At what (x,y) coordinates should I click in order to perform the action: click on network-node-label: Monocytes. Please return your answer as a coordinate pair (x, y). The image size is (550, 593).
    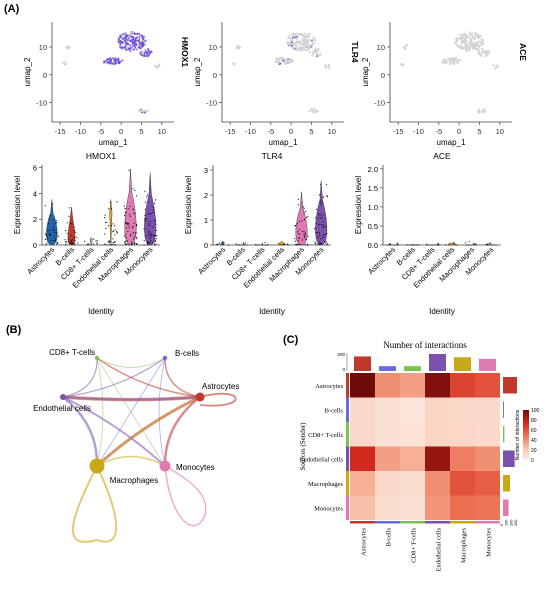
    Looking at the image, I should click on (195, 467).